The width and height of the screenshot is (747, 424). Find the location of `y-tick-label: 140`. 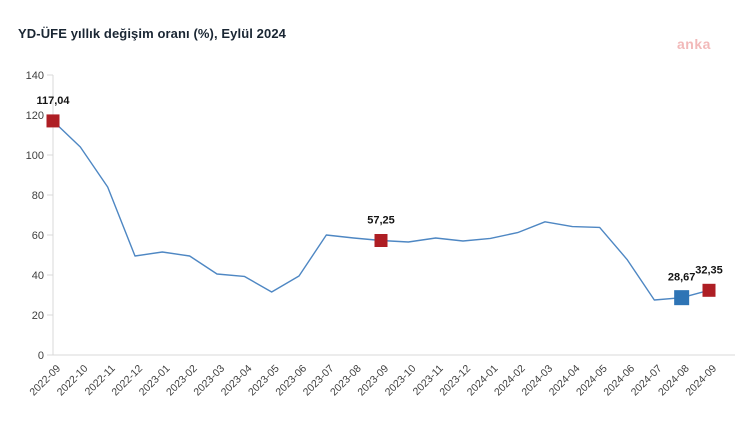

y-tick-label: 140 is located at coordinates (35, 76).